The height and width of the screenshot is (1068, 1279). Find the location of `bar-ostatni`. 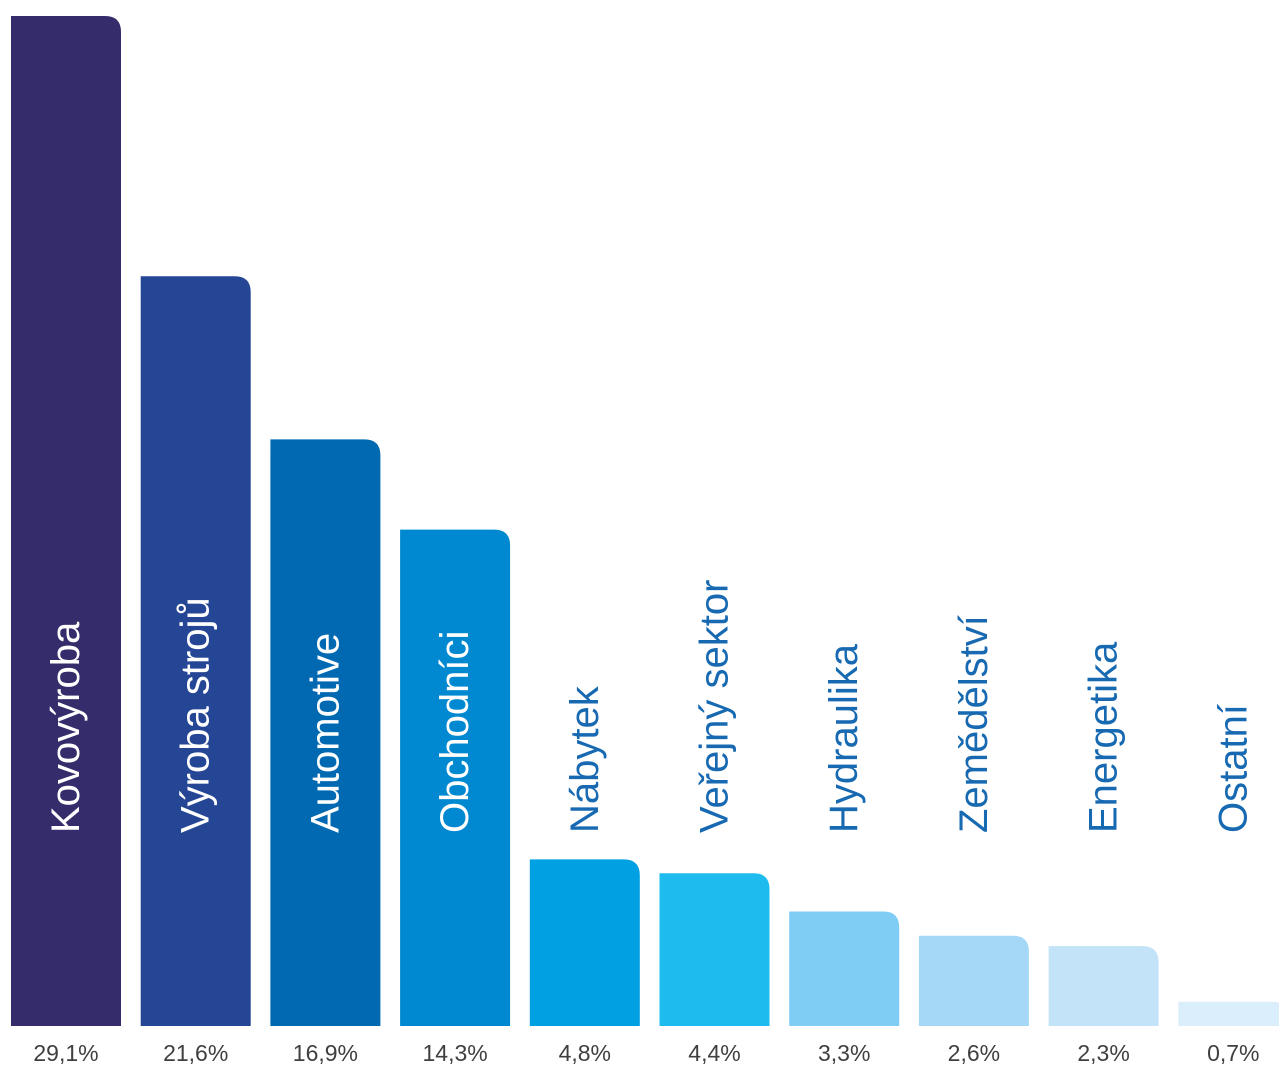

bar-ostatni is located at coordinates (1228, 1013).